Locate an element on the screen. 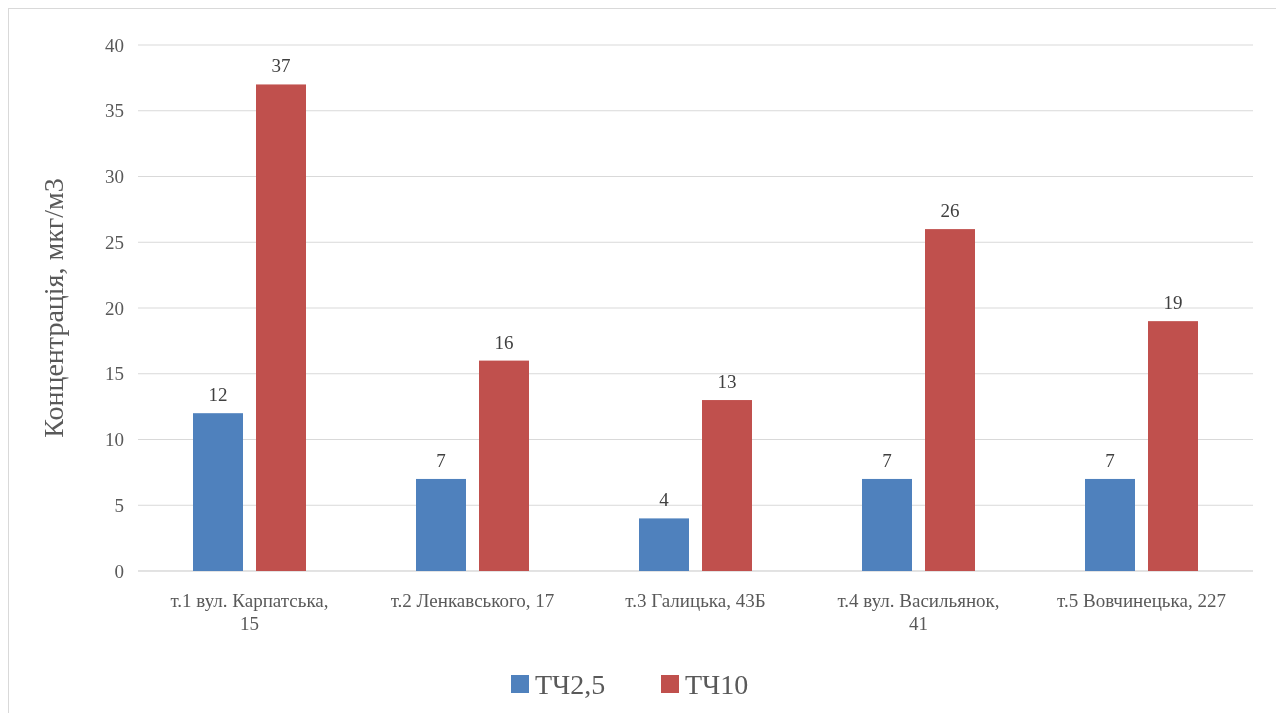 This screenshot has width=1276, height=713. y-tick-label: 15 is located at coordinates (114, 374).